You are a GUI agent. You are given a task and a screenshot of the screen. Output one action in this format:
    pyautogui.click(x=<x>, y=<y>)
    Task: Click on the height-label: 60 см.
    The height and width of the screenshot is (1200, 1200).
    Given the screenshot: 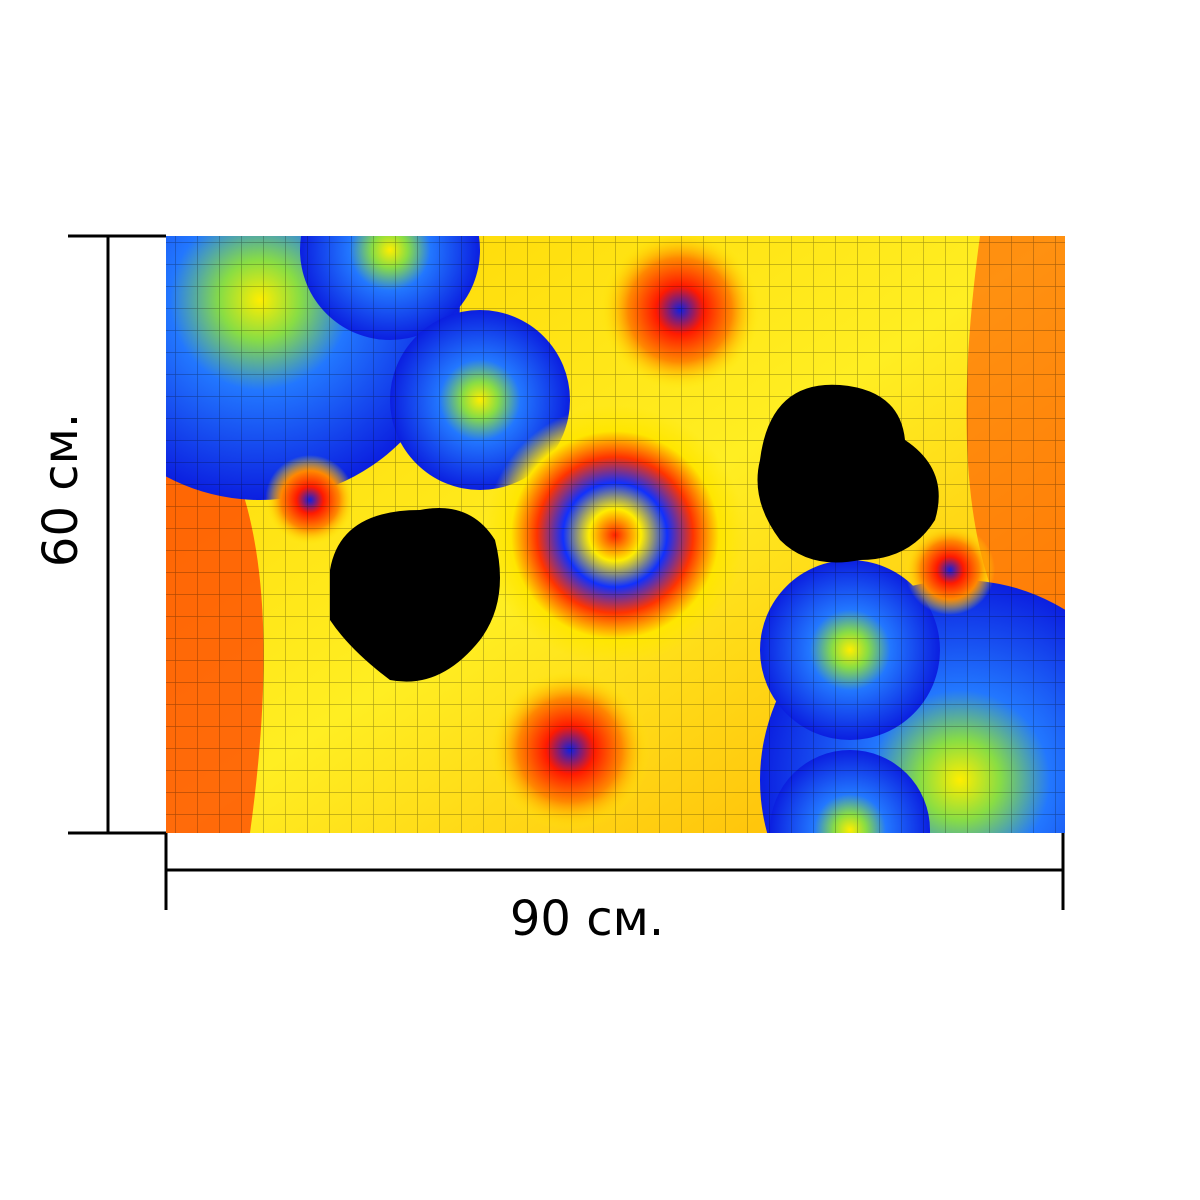 What is the action you would take?
    pyautogui.click(x=61, y=490)
    